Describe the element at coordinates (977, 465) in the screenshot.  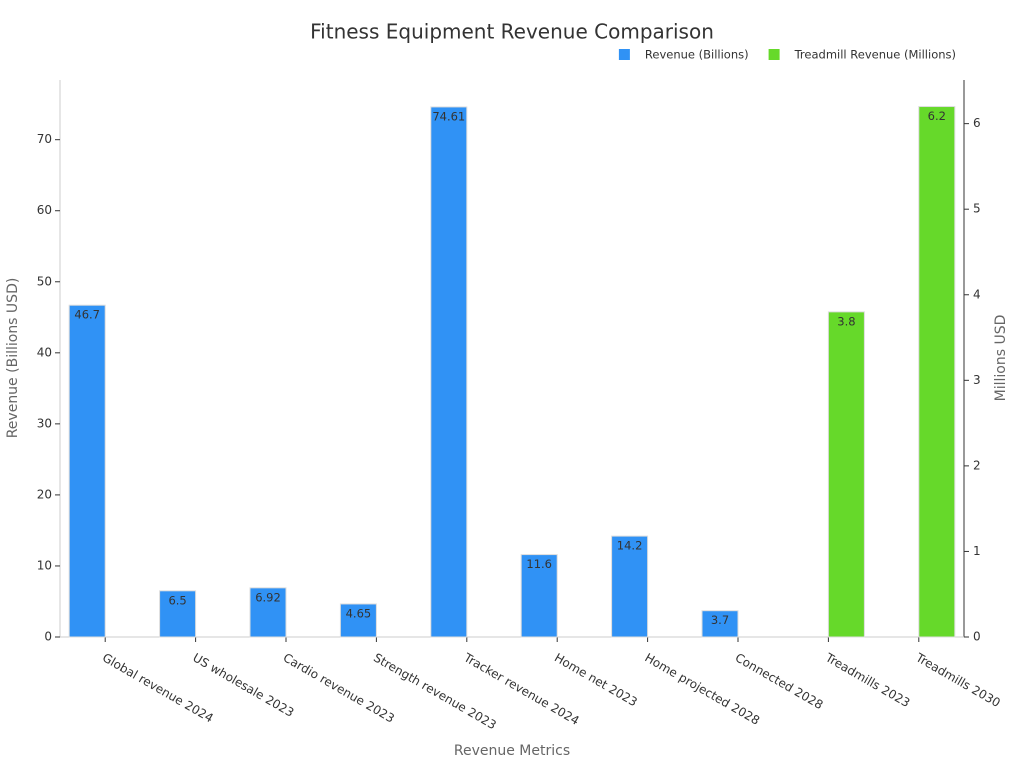
I see `y2-tick-label: 2` at that location.